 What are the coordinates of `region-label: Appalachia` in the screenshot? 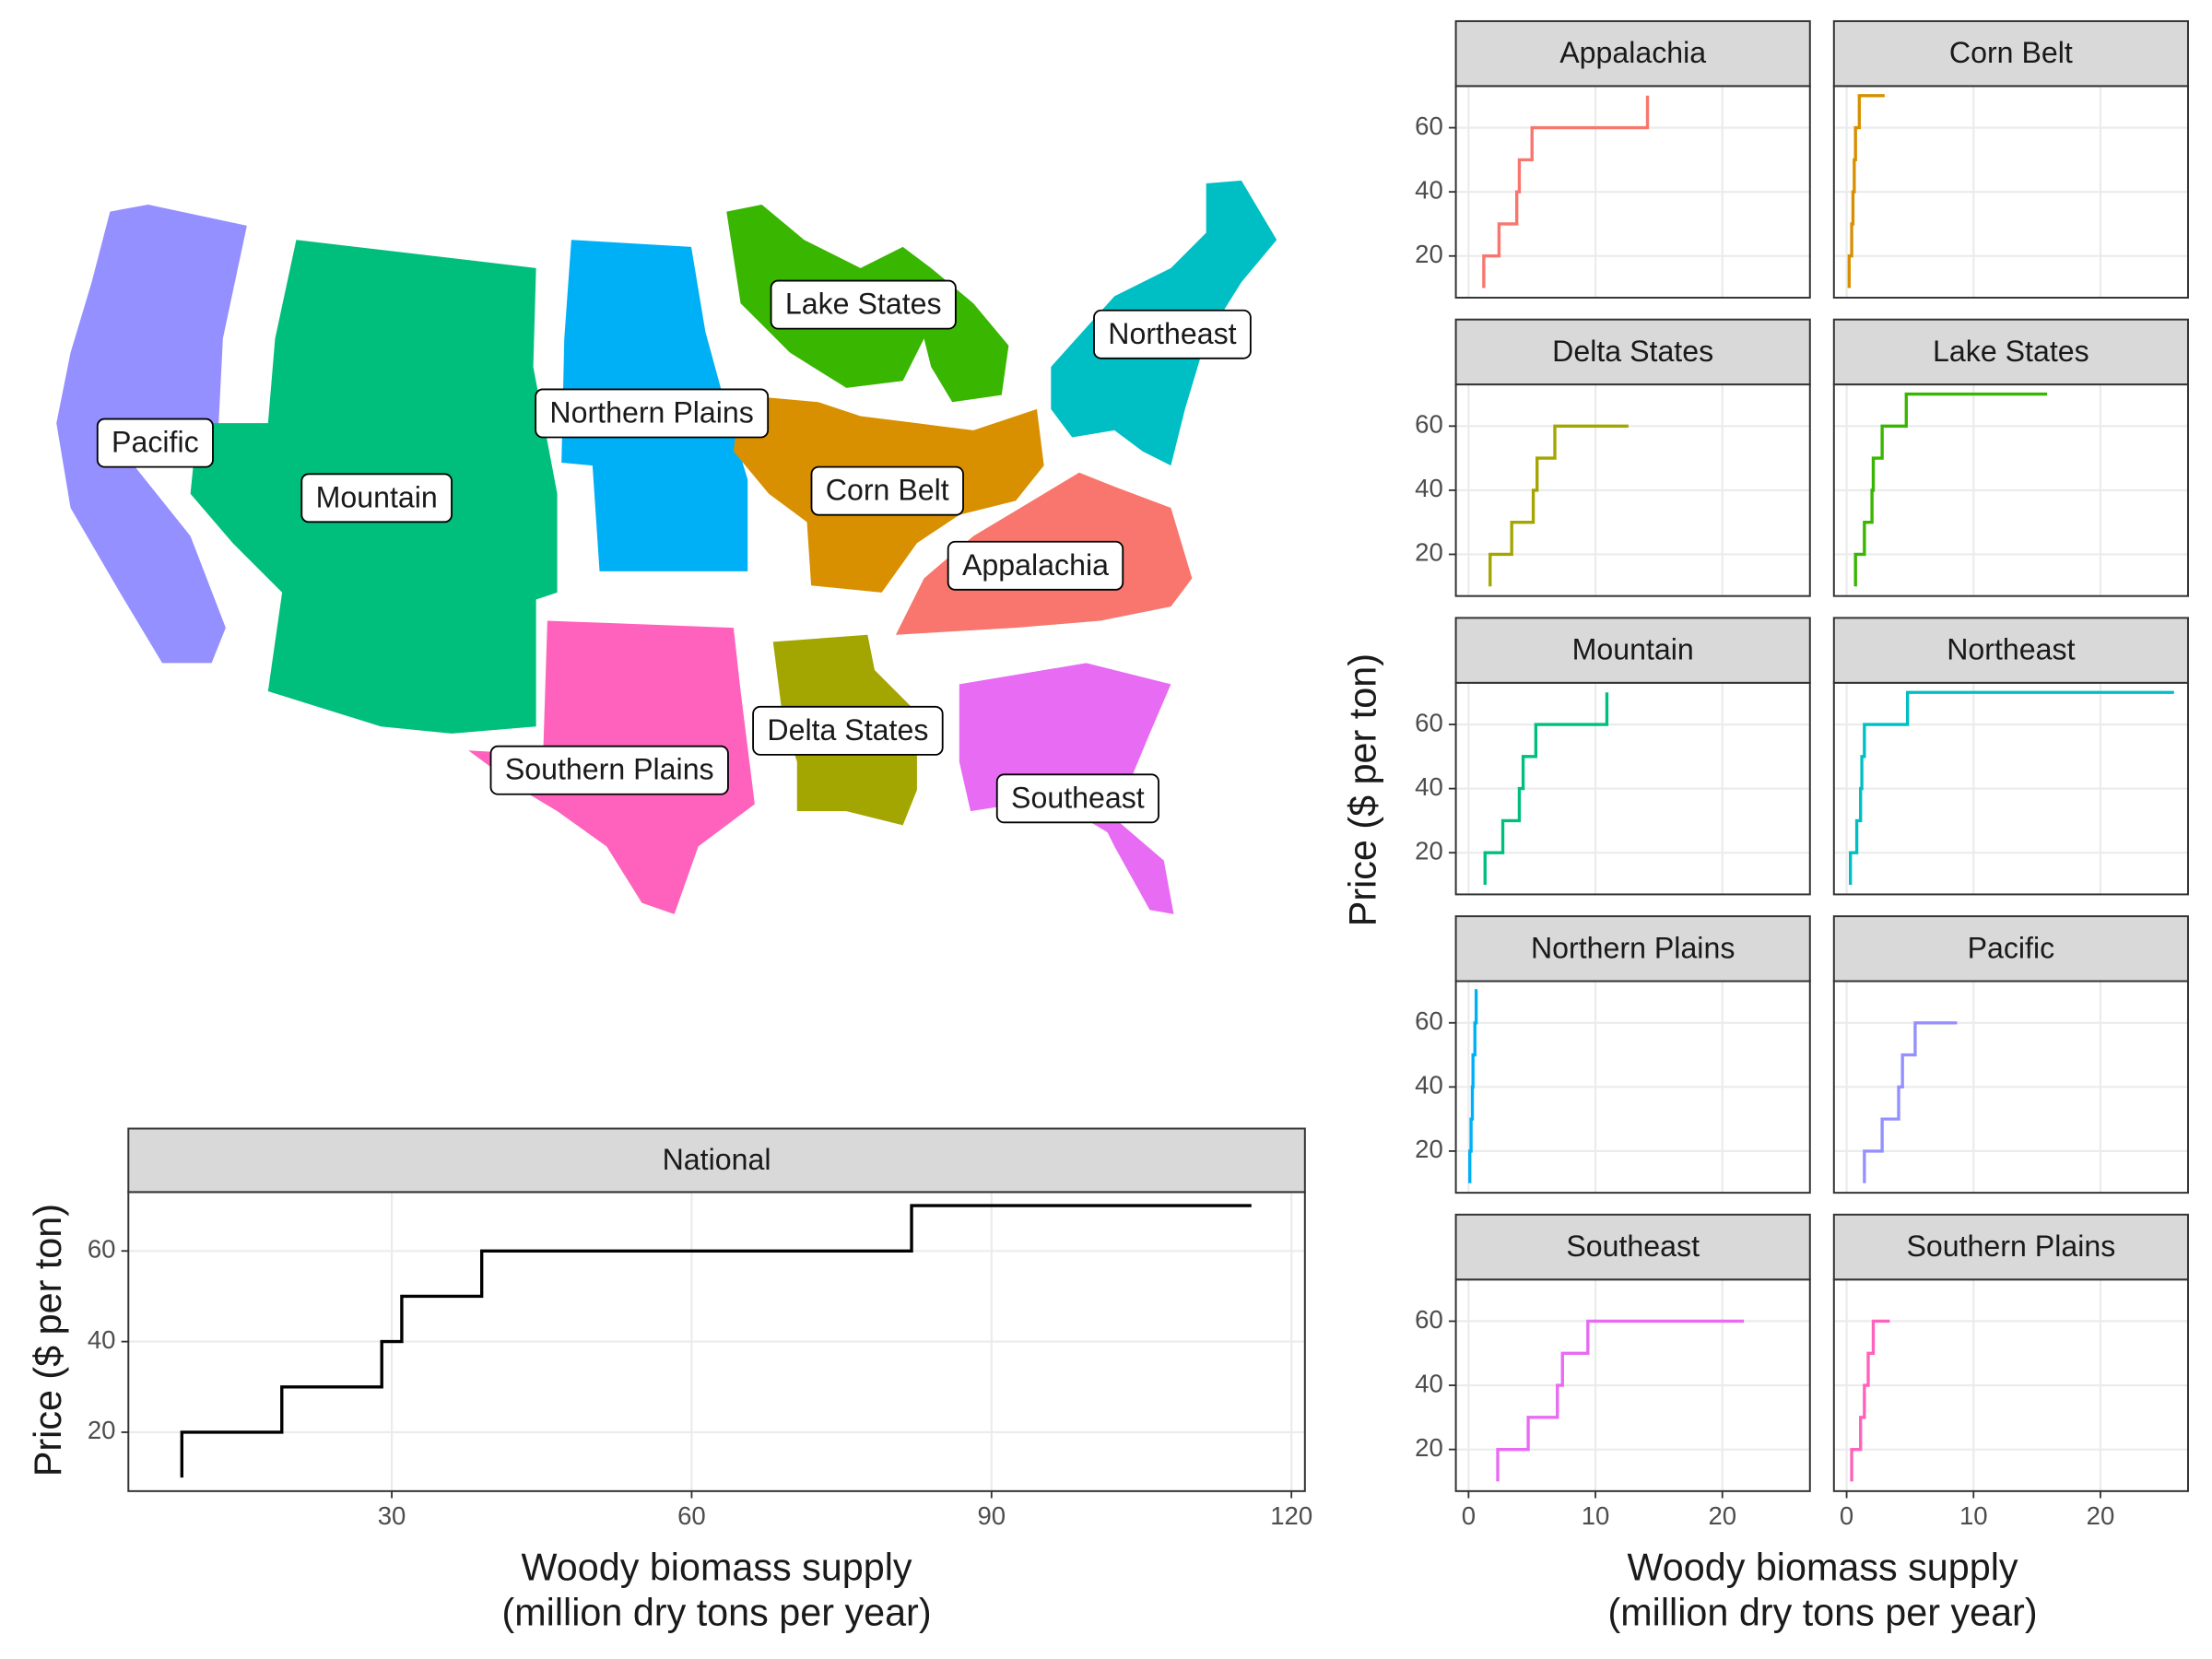 It's located at (1035, 565).